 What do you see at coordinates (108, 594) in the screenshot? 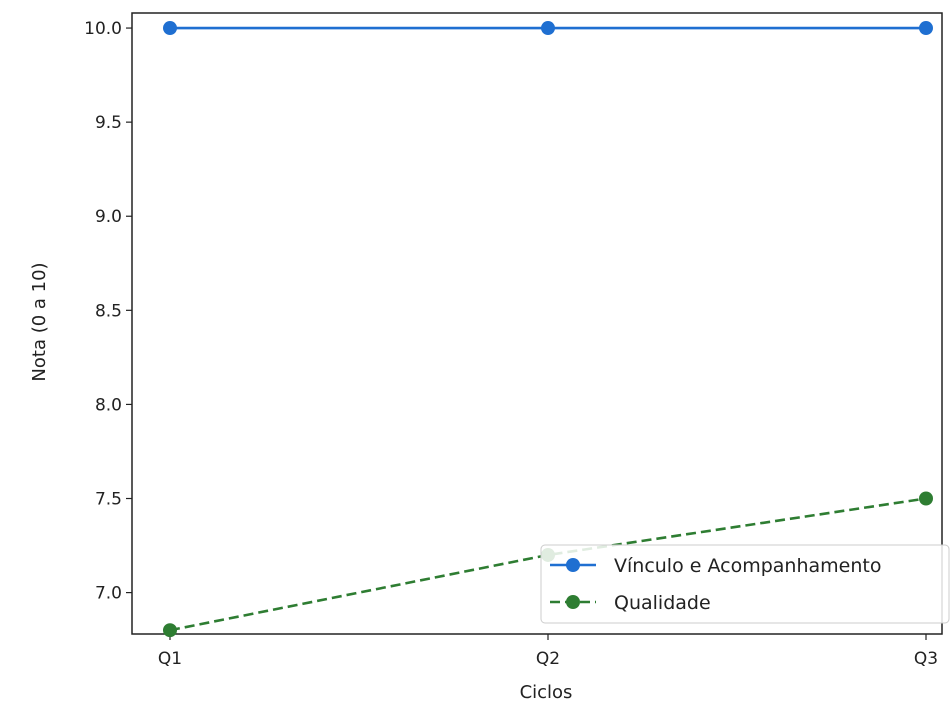
I see `y-tick-label: 7.0` at bounding box center [108, 594].